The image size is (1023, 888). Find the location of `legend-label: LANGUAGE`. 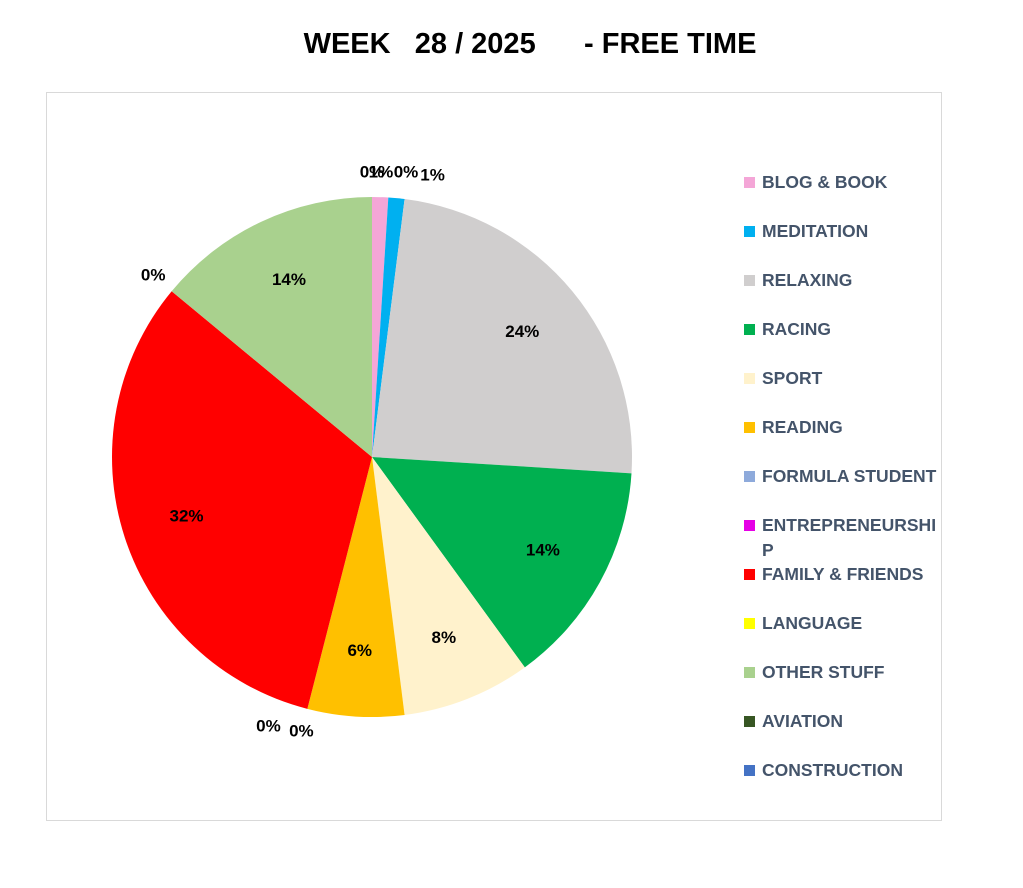

legend-label: LANGUAGE is located at coordinates (812, 623).